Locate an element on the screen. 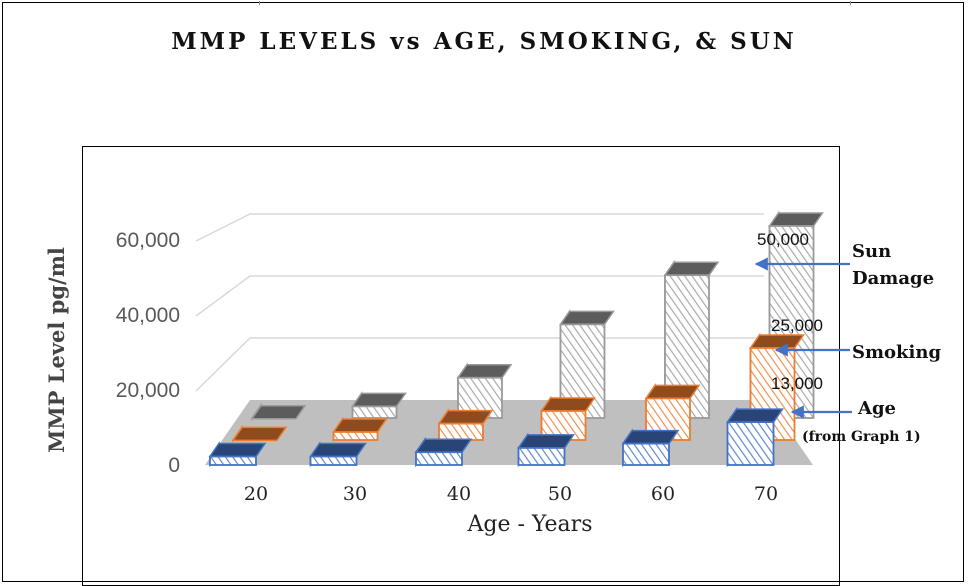 Image resolution: width=968 pixels, height=586 pixels. data-label: 50,000 is located at coordinates (783, 239).